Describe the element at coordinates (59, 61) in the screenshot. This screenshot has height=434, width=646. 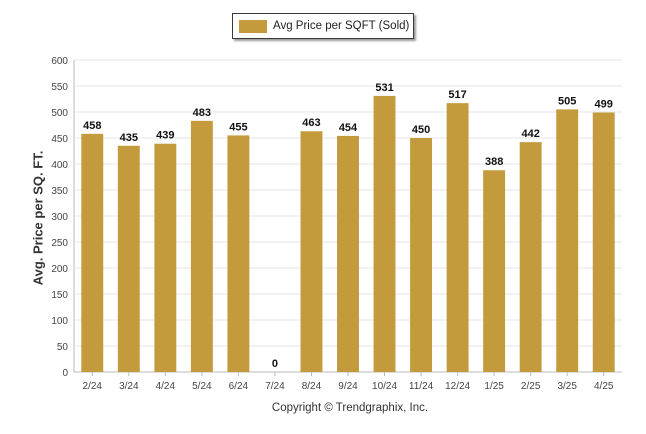
I see `y-tick-label: 600` at that location.